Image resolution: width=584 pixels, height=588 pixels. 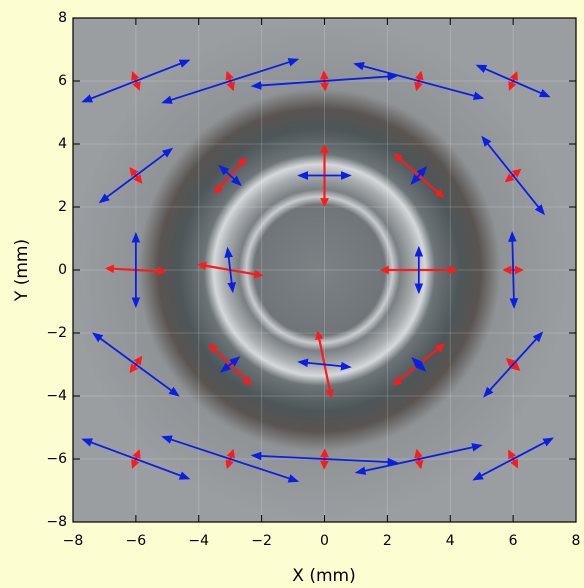 What do you see at coordinates (56, 396) in the screenshot?
I see `y-tick-label: −4` at bounding box center [56, 396].